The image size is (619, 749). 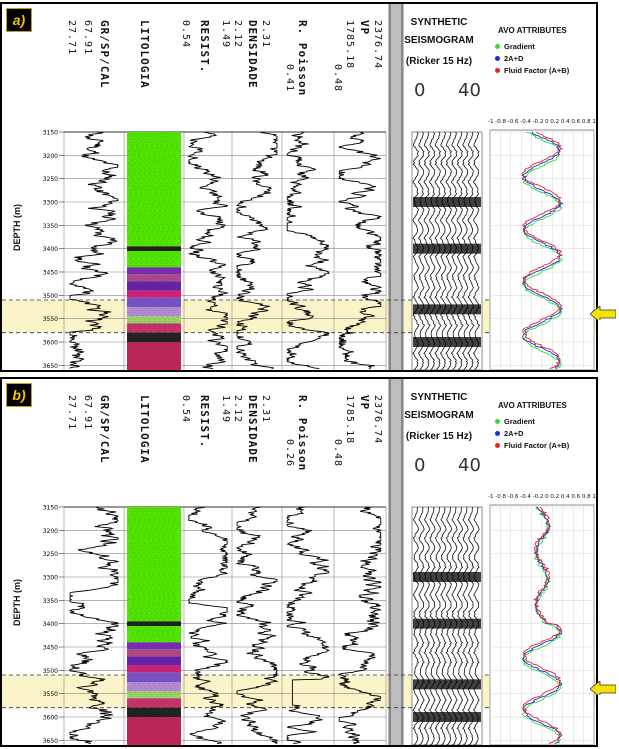 What do you see at coordinates (19, 20) in the screenshot?
I see `panel-label: a)` at bounding box center [19, 20].